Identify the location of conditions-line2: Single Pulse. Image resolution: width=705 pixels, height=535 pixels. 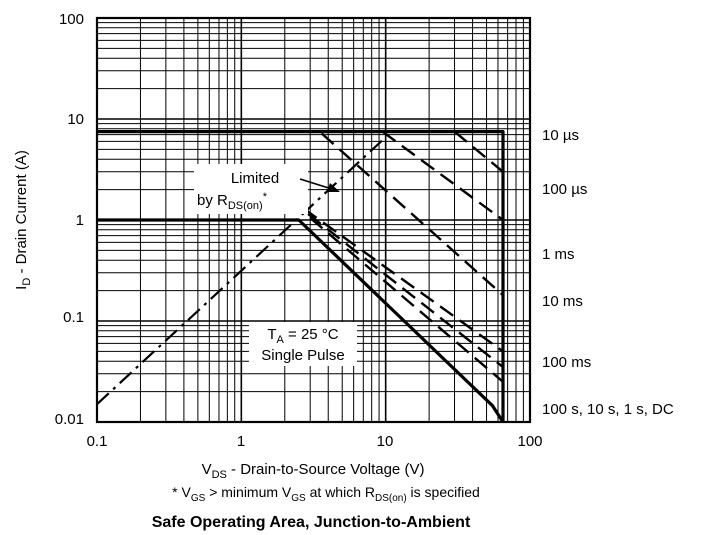
(302, 355).